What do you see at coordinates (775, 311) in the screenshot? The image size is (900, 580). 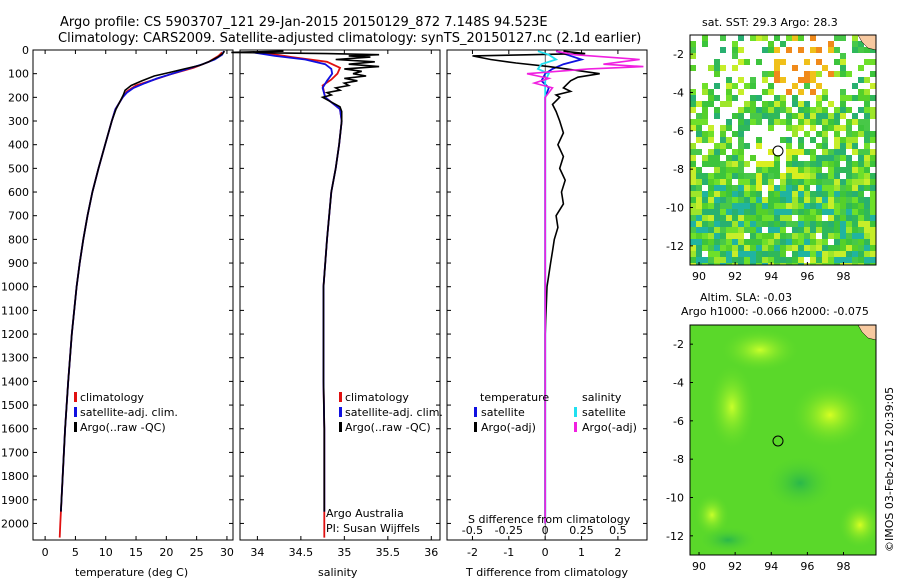 I see `sla-map-subtitle: Argo h1000: -0.066 h2000: -0.075` at bounding box center [775, 311].